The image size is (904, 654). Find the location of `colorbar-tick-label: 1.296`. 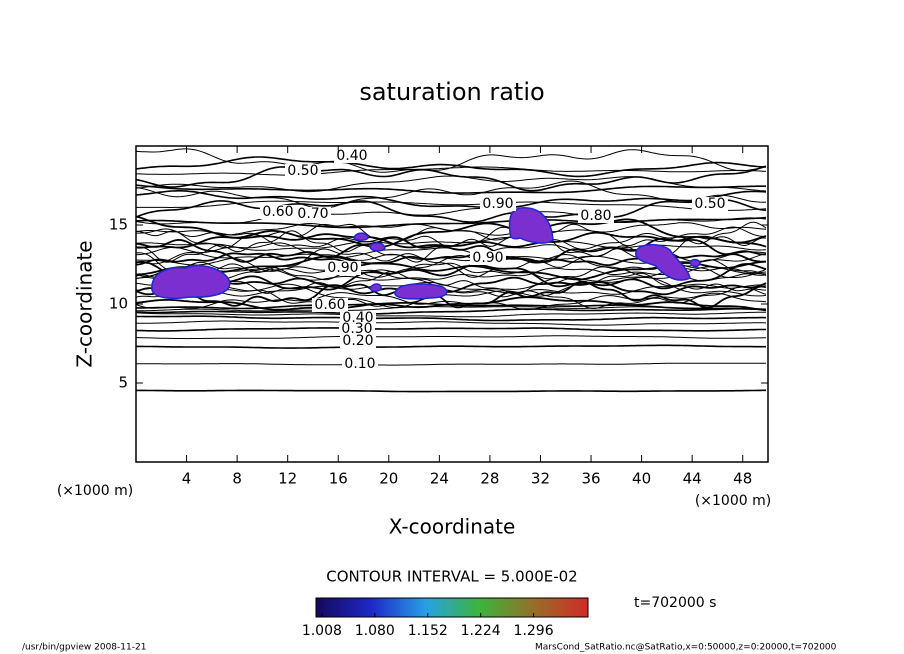

colorbar-tick-label: 1.296 is located at coordinates (534, 631).